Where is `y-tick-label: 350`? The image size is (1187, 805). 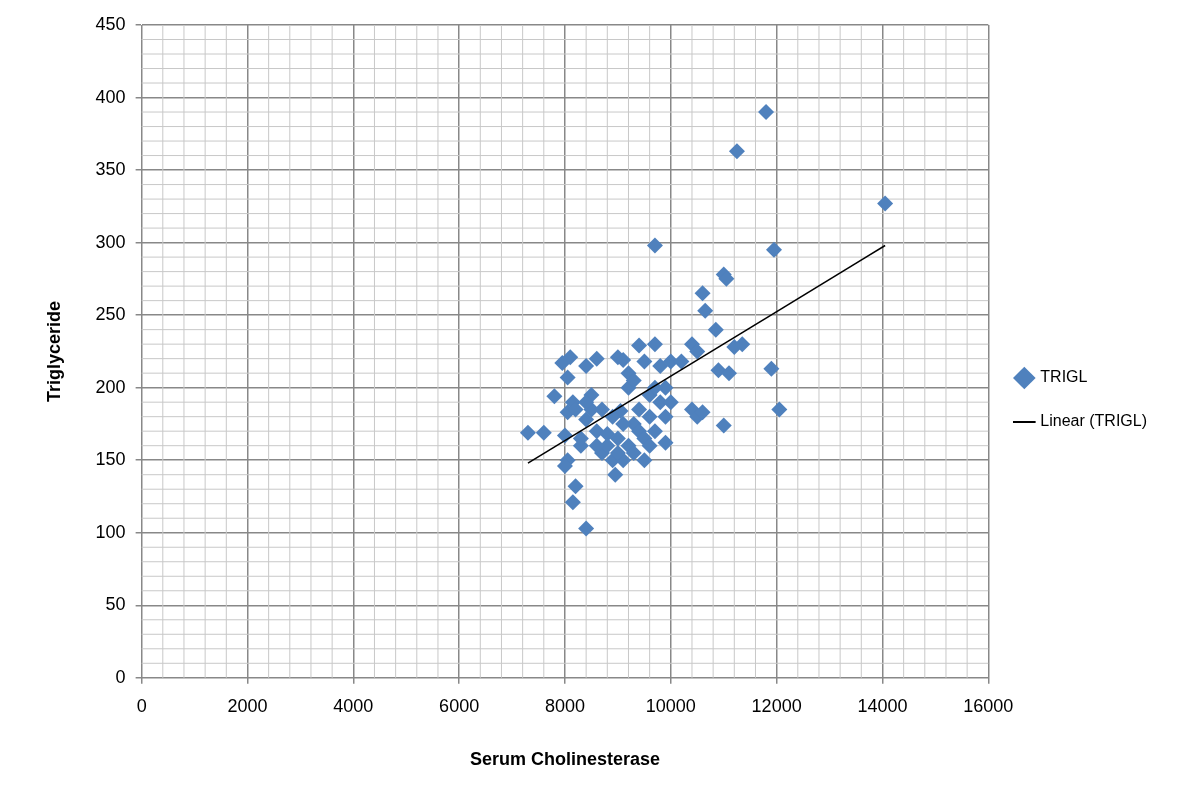
y-tick-label: 350 is located at coordinates (110, 169).